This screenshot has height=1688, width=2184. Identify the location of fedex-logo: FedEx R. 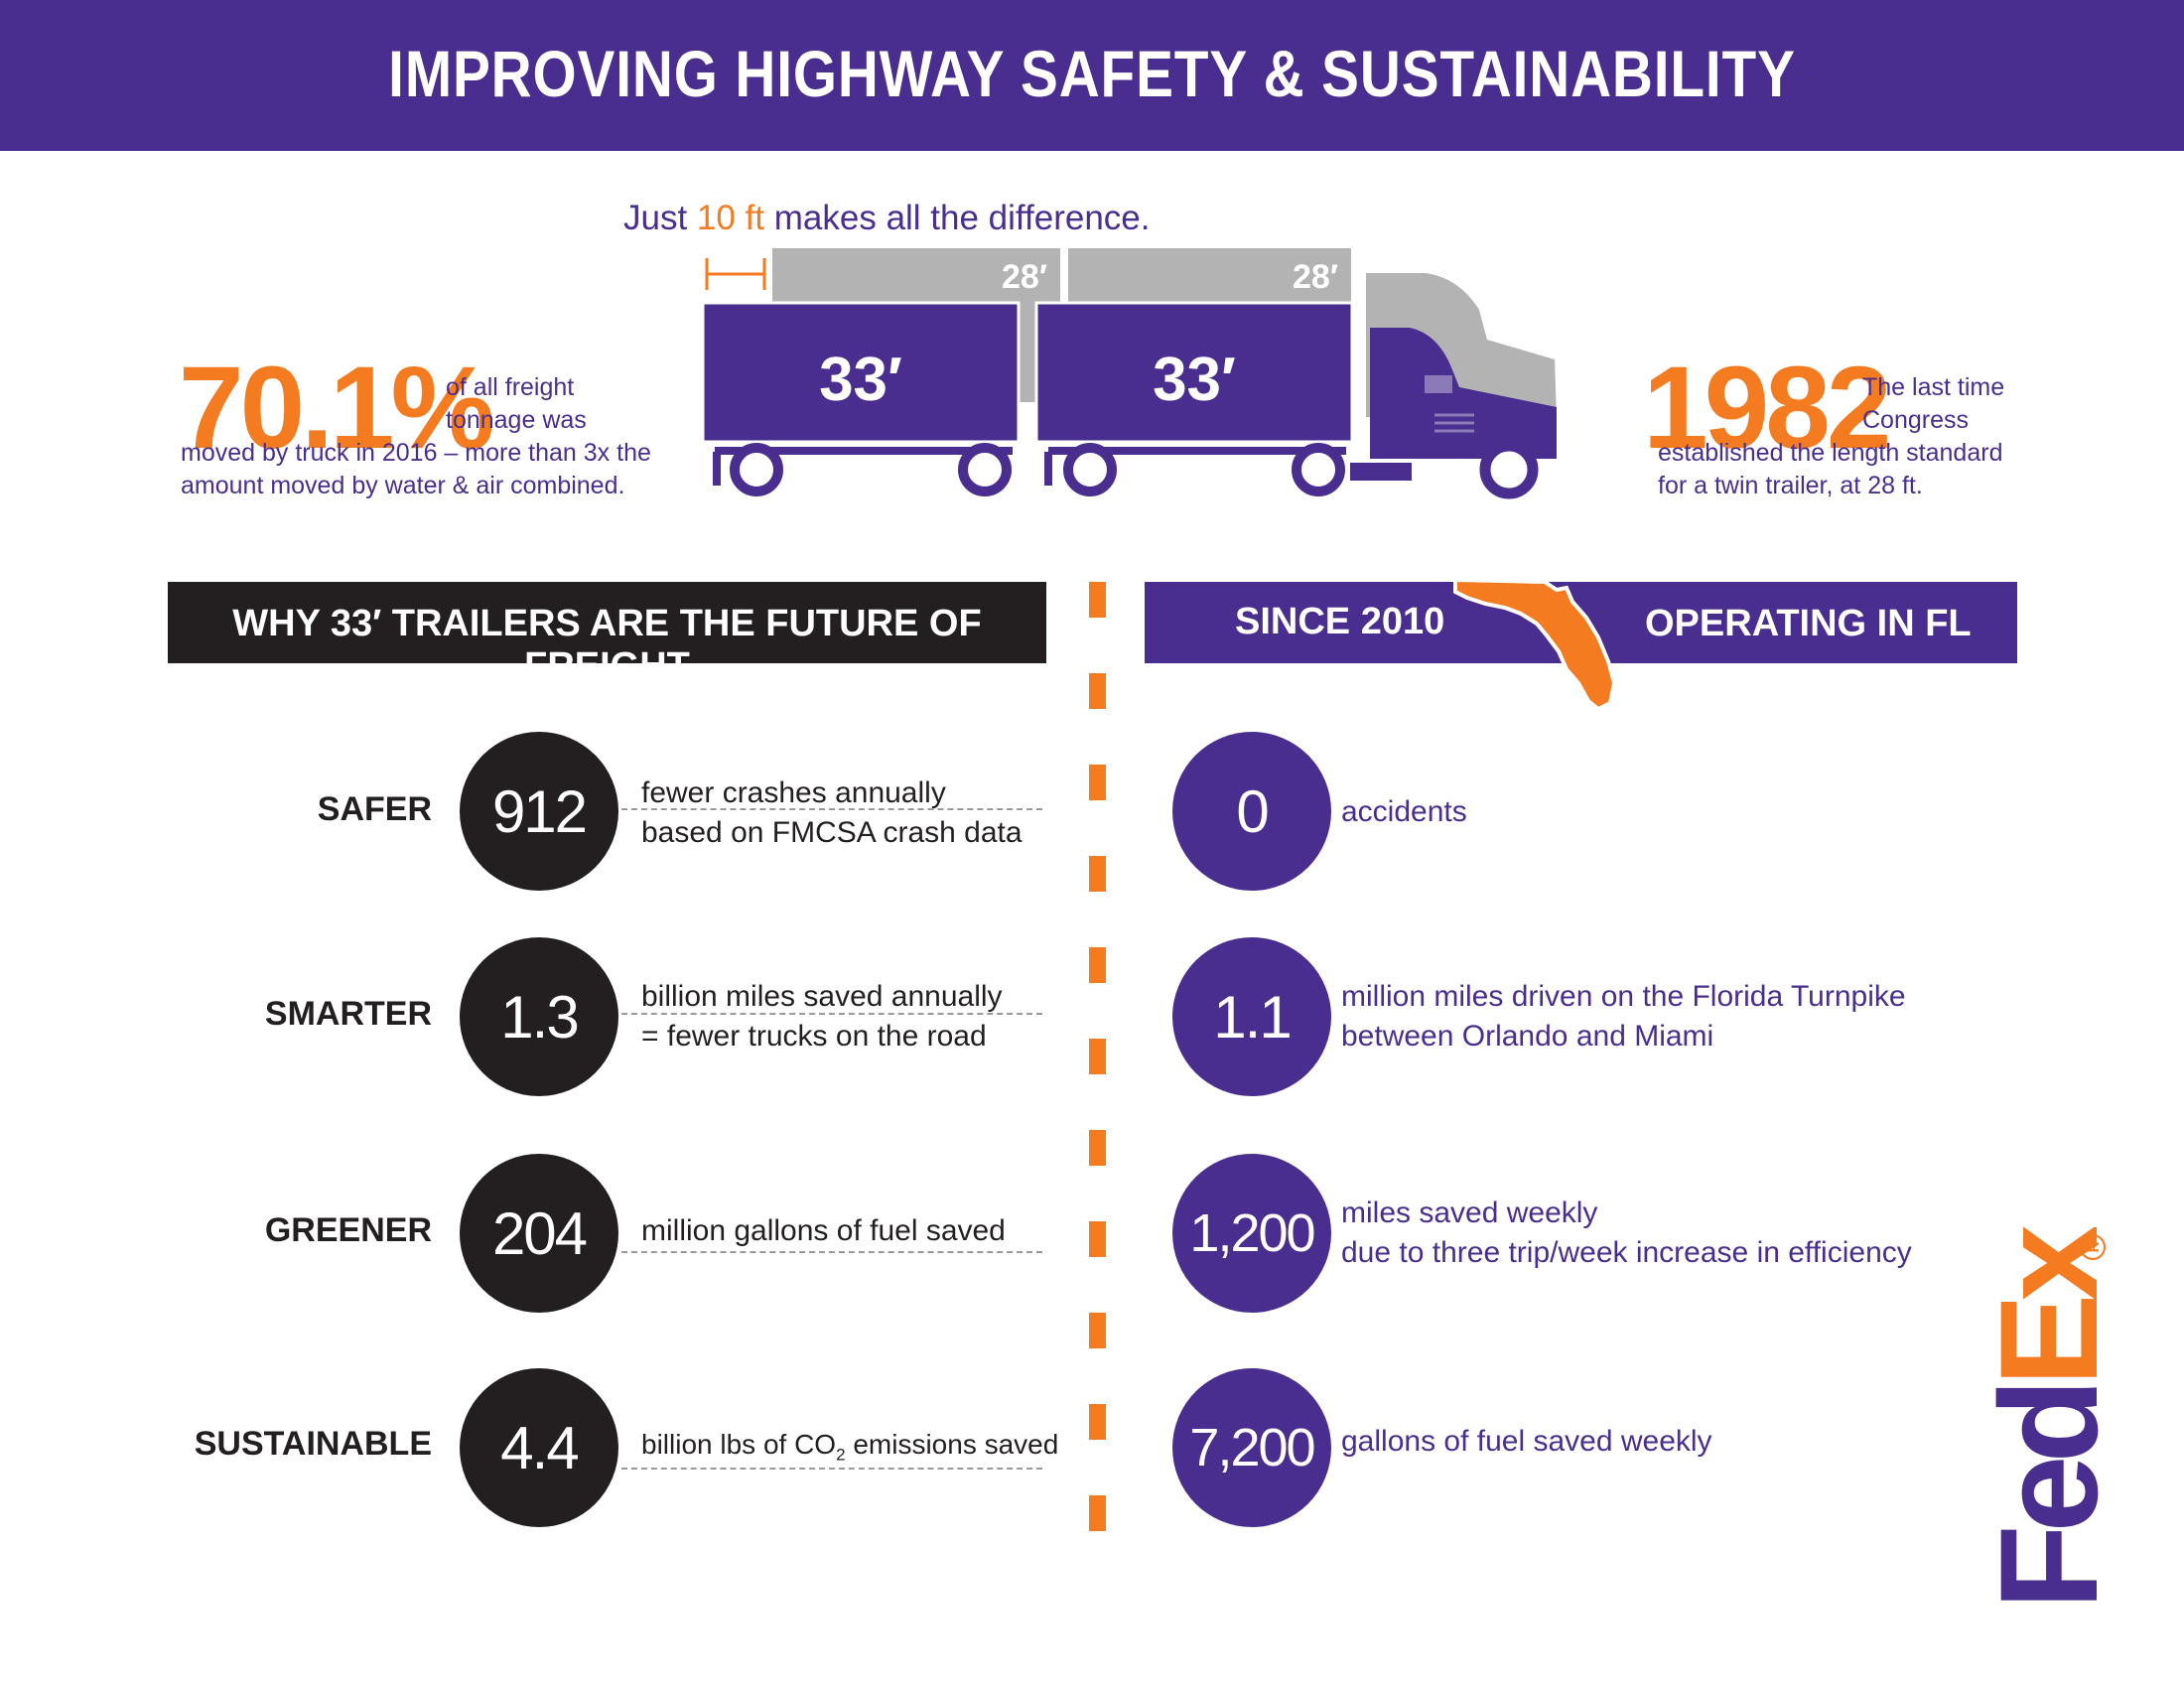
(2051, 1418).